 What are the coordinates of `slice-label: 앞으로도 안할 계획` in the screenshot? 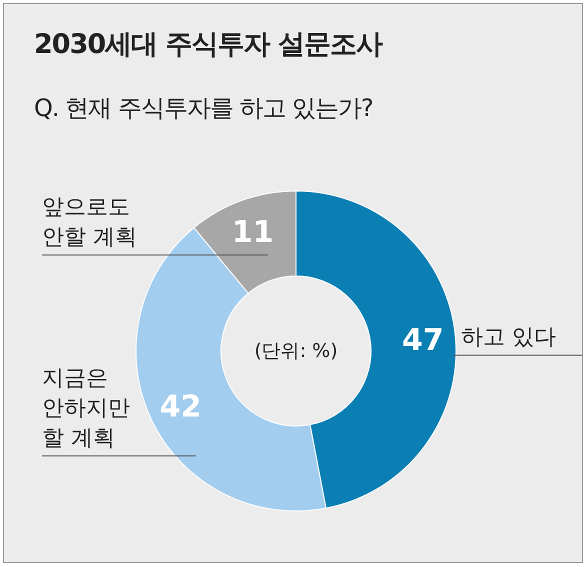 It's located at (89, 223).